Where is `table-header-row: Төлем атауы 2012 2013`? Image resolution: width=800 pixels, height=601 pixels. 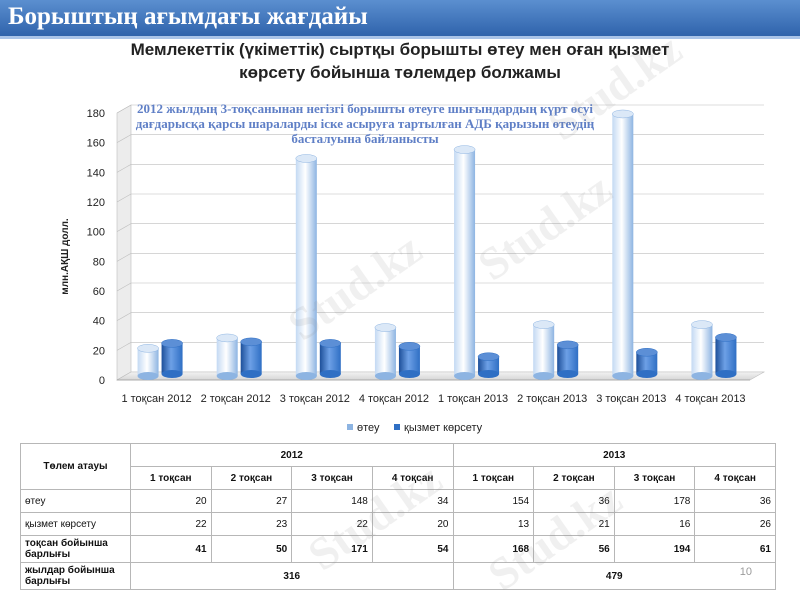
table-header-row: Төлем атауы 2012 2013 is located at coordinates (398, 466).